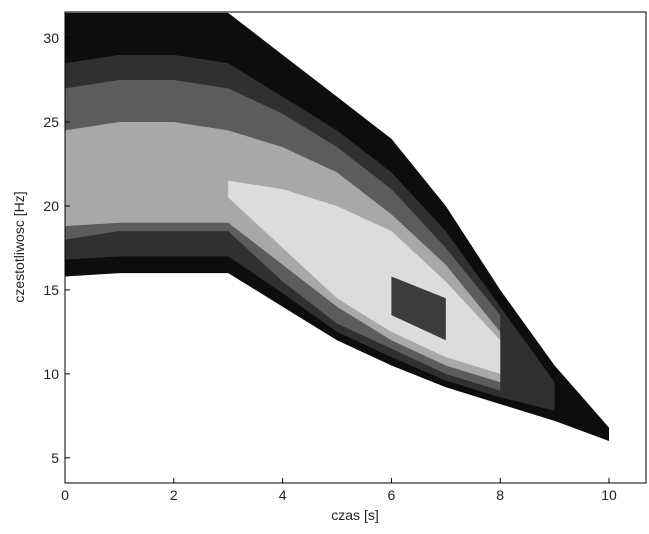 Image resolution: width=649 pixels, height=534 pixels. What do you see at coordinates (51, 122) in the screenshot?
I see `y-tick-label: 25` at bounding box center [51, 122].